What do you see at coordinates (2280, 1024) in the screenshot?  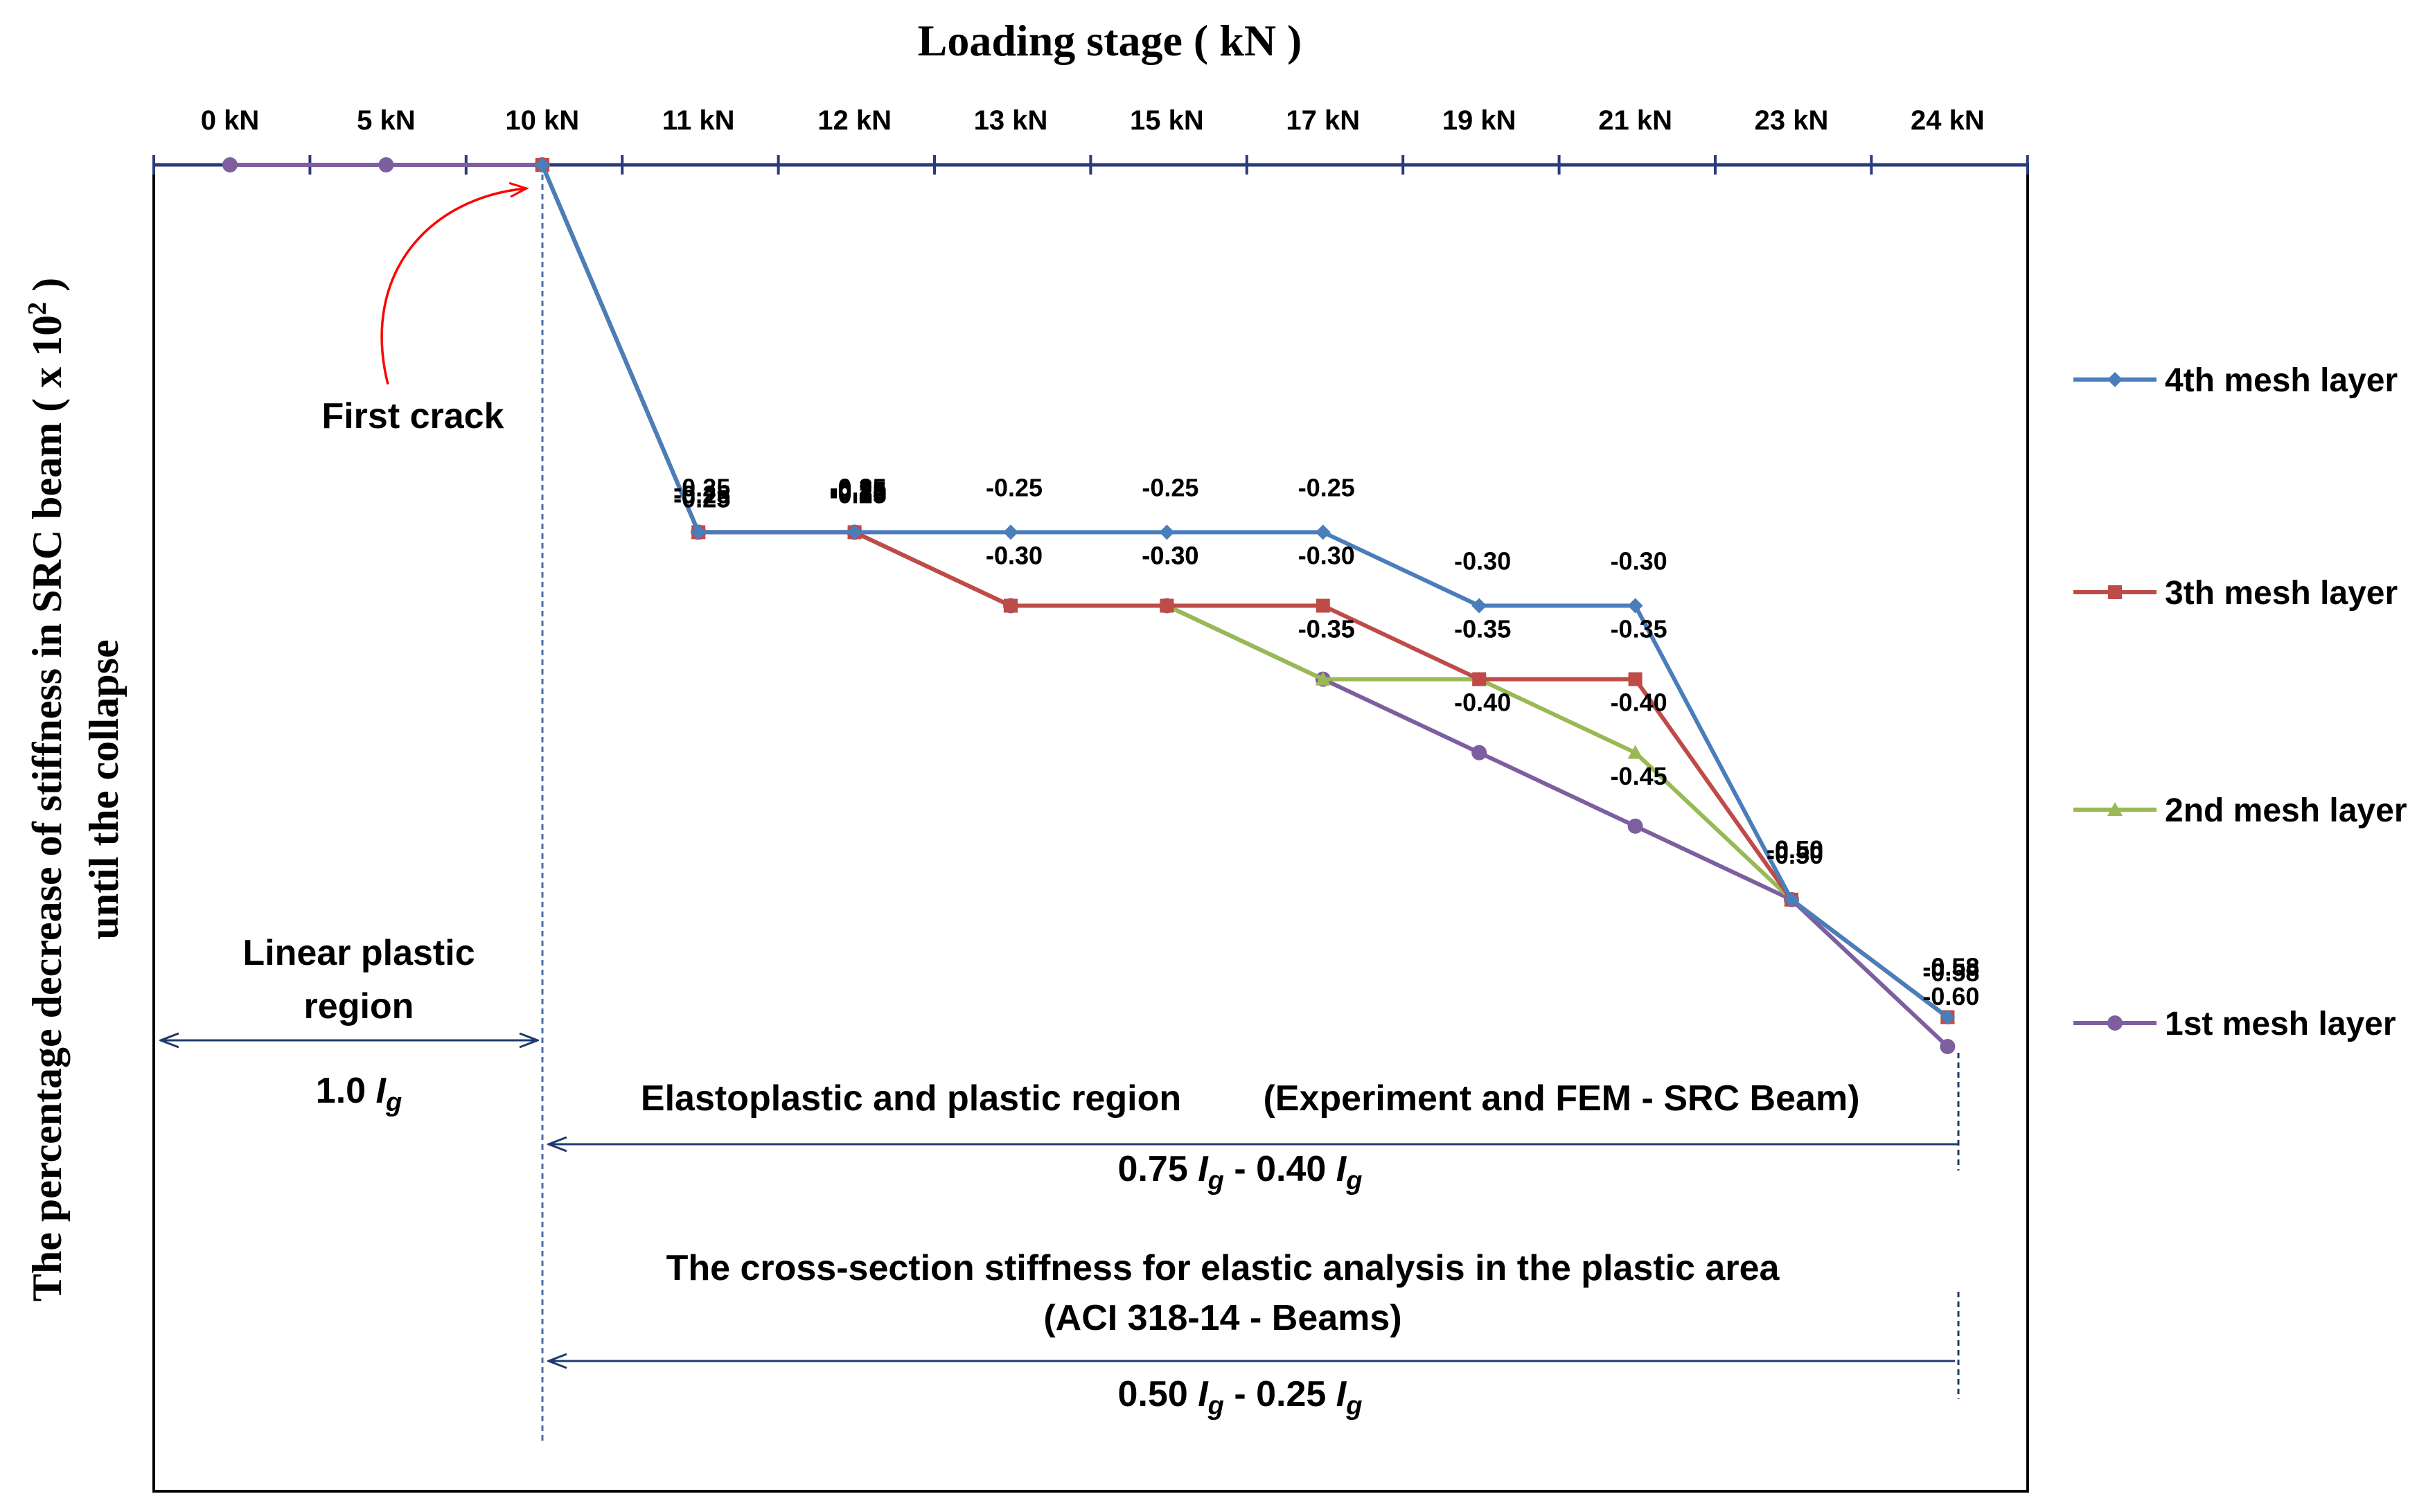 I see `legend-label: 1st mesh layer` at bounding box center [2280, 1024].